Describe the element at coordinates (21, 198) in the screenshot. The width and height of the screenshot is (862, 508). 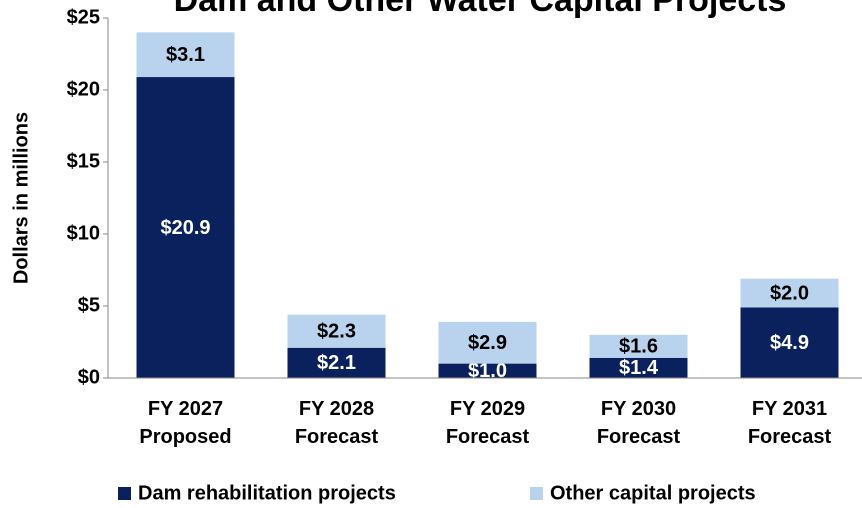
I see `y-axis-title: Dollars in millions` at that location.